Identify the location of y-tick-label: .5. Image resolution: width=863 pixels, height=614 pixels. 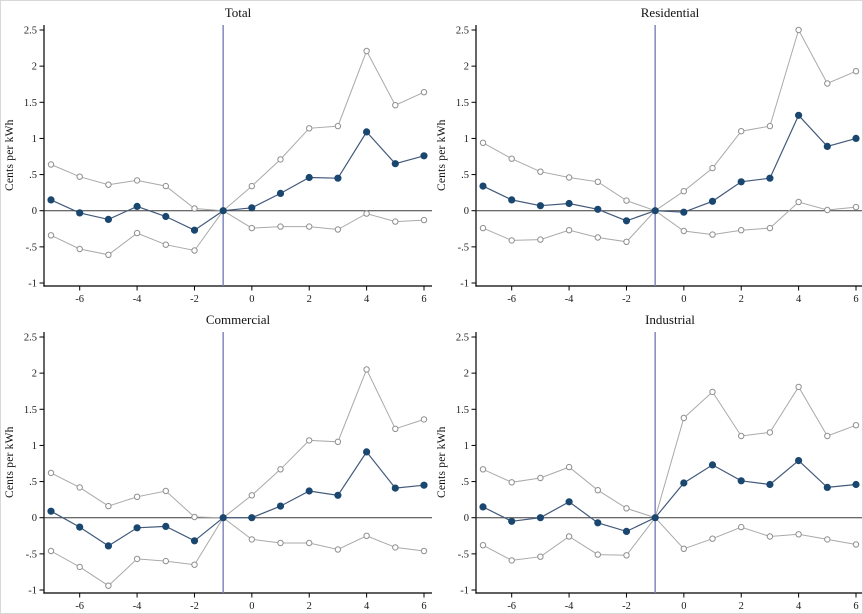
(33, 175).